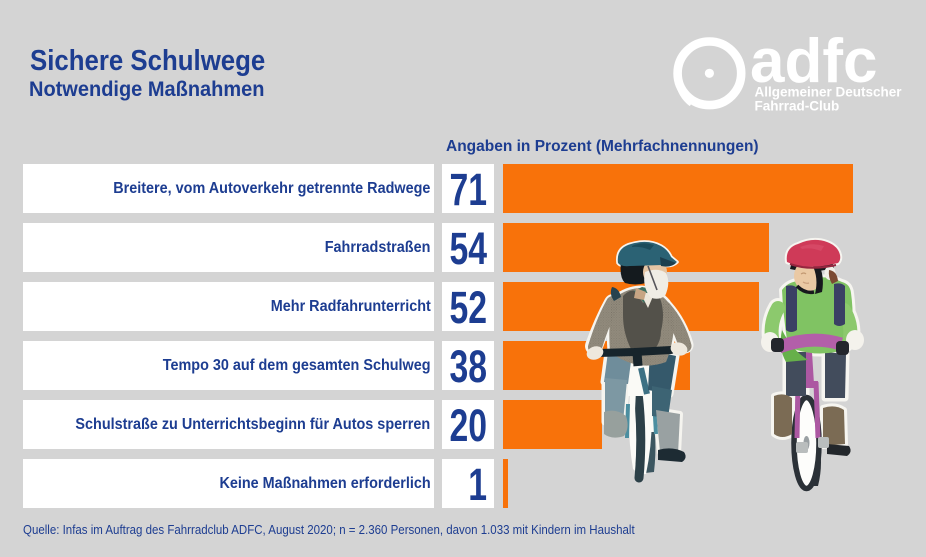  I want to click on svg-text: Allgemeiner Deutscher, so click(829, 92).